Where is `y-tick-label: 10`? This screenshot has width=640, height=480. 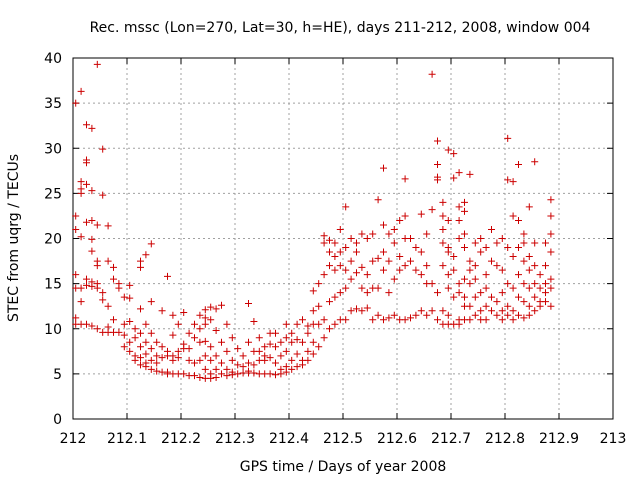
y-tick-label: 10 is located at coordinates (53, 330).